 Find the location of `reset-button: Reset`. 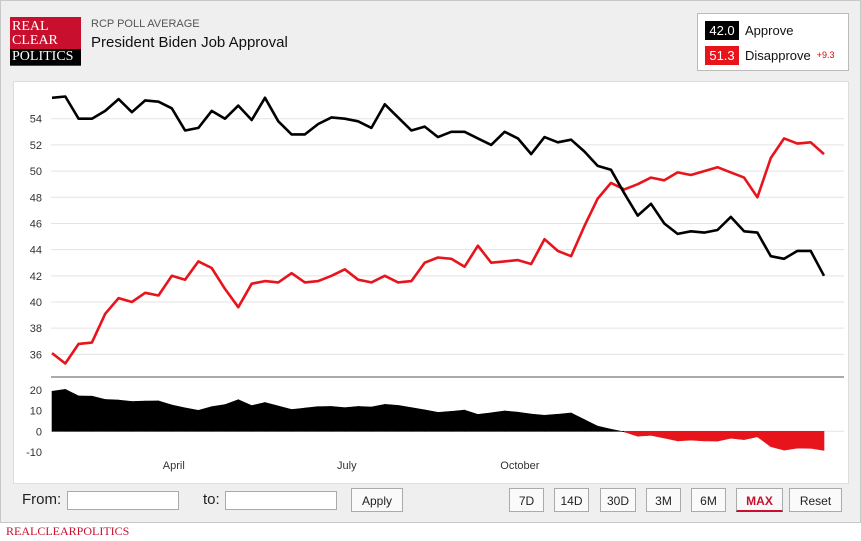

reset-button: Reset is located at coordinates (815, 500).